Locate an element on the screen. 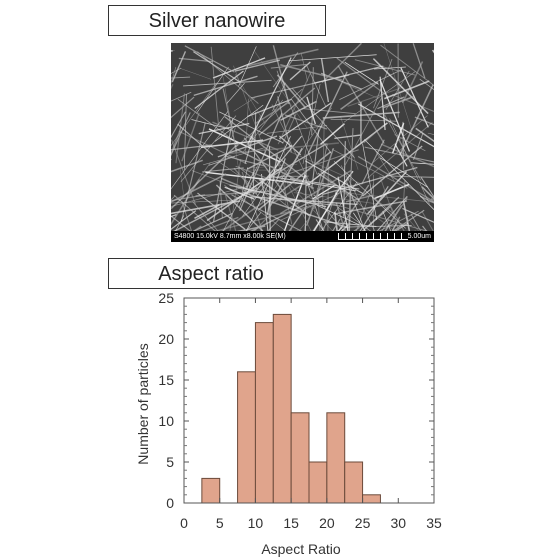 Image resolution: width=560 pixels, height=560 pixels. sem-info-bar: S4800 15.0kV 8.7mm x8.00k SE(M) 5.00um is located at coordinates (302, 236).